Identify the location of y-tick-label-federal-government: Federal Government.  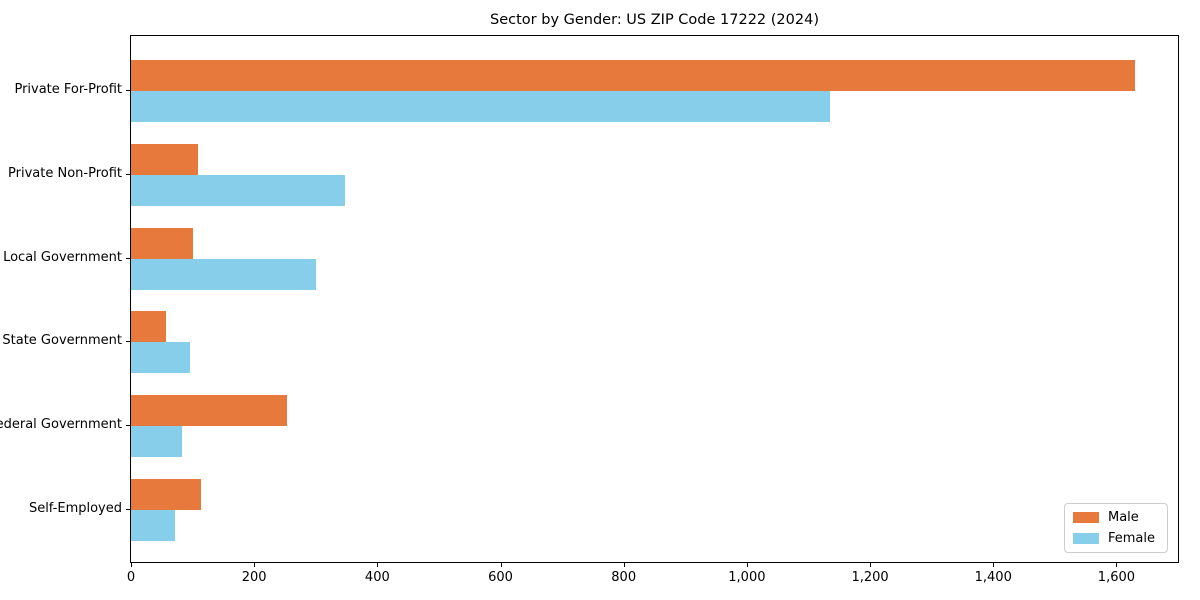
(61, 425).